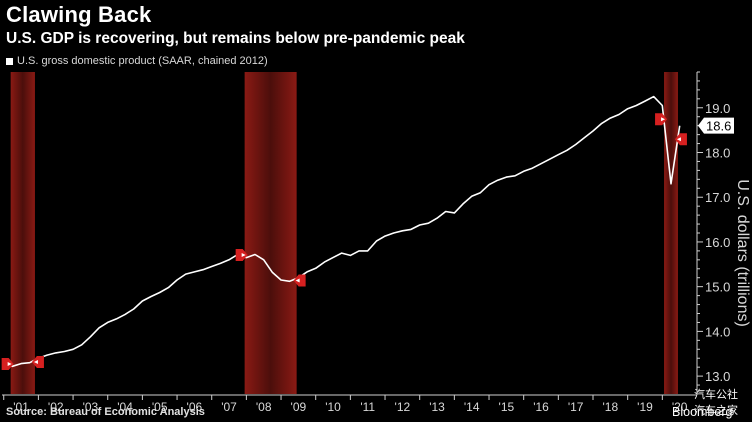  I want to click on y-tick-label: 19.0, so click(717, 108).